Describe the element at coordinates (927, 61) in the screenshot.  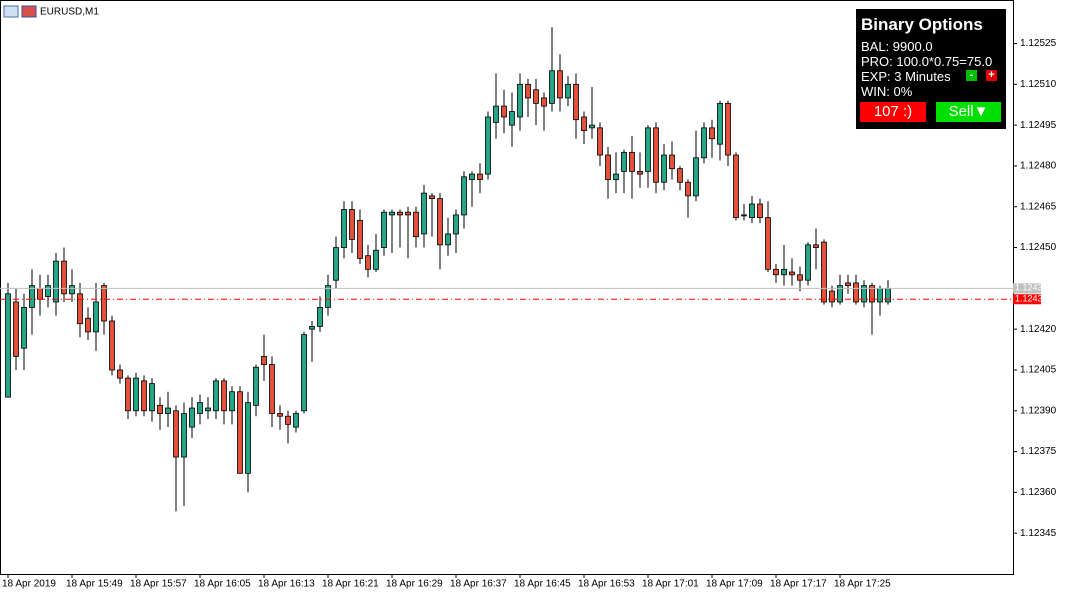
I see `profit: PRO: 100.0*0.75=75.0` at that location.